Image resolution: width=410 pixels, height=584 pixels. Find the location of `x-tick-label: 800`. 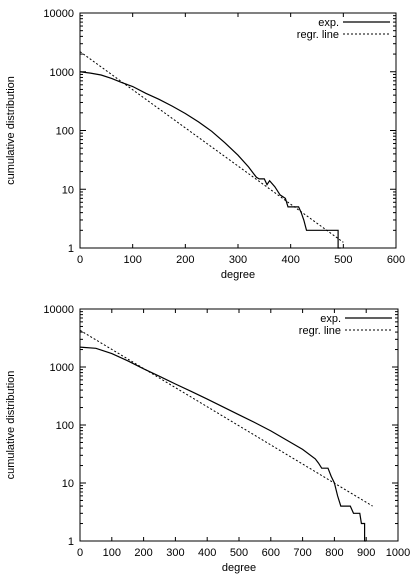

x-tick-label: 800 is located at coordinates (334, 553).